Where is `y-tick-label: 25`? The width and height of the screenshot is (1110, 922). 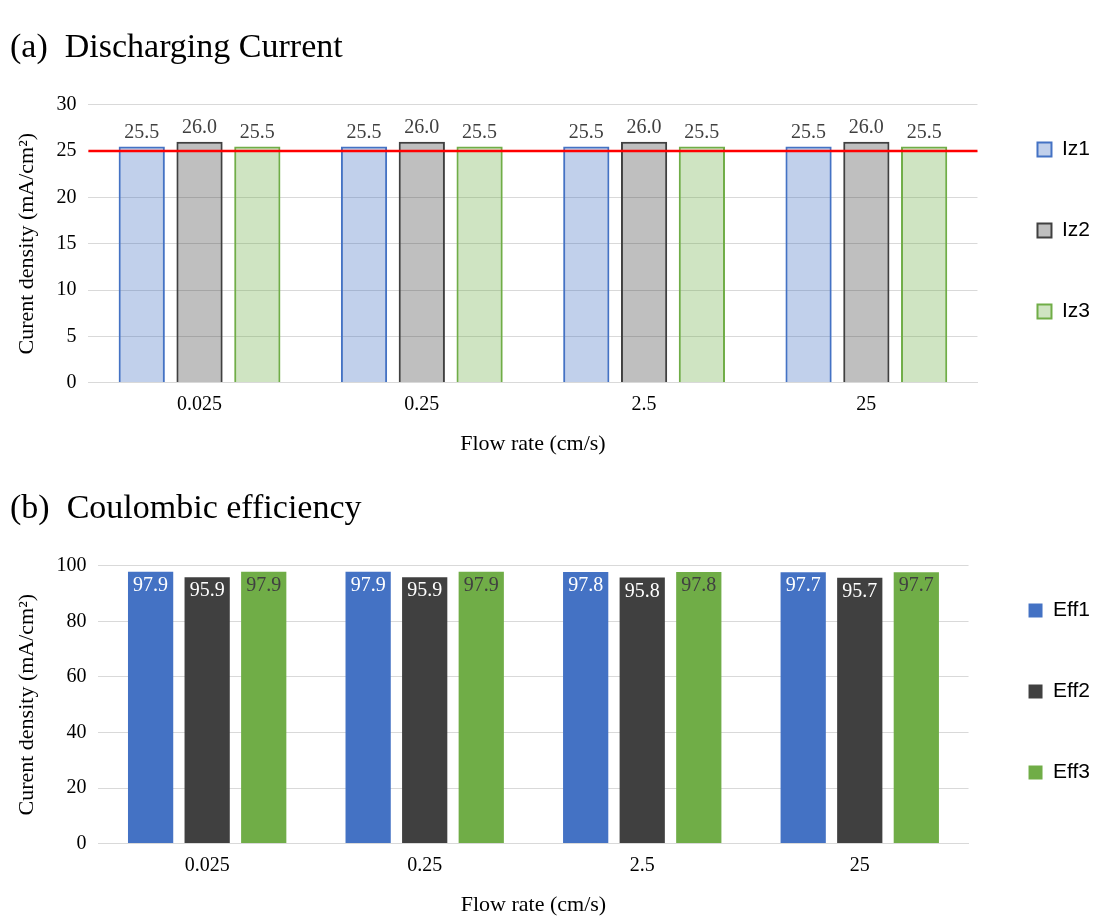 y-tick-label: 25 is located at coordinates (66, 149).